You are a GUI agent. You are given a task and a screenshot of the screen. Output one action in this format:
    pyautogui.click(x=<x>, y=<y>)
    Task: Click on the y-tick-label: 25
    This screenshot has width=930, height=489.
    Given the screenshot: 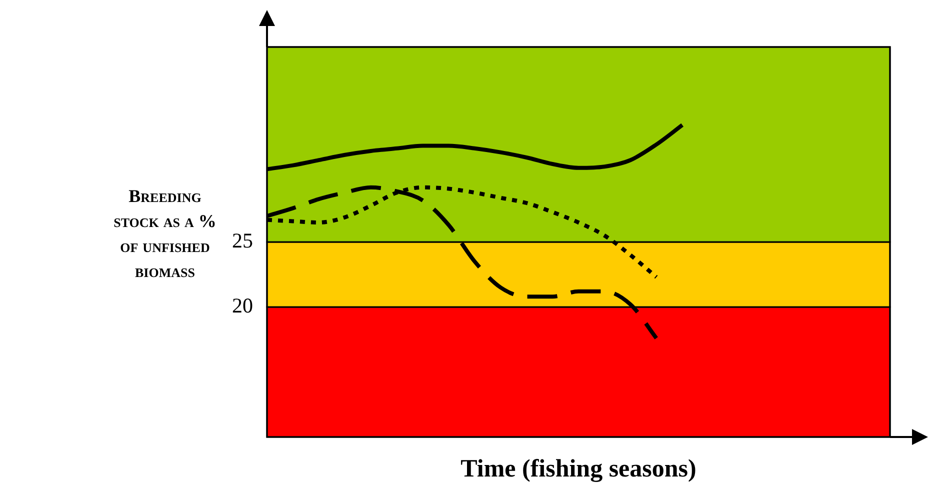 What is the action you would take?
    pyautogui.click(x=242, y=240)
    